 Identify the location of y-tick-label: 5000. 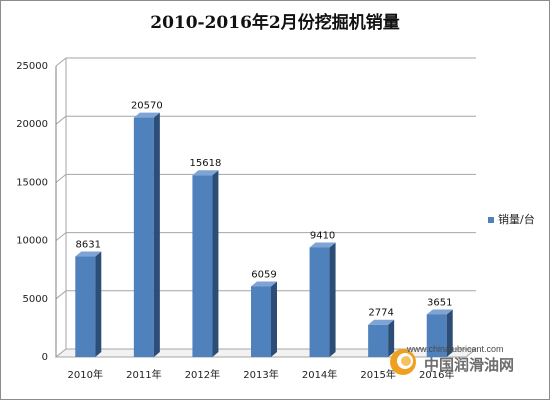
(35, 299).